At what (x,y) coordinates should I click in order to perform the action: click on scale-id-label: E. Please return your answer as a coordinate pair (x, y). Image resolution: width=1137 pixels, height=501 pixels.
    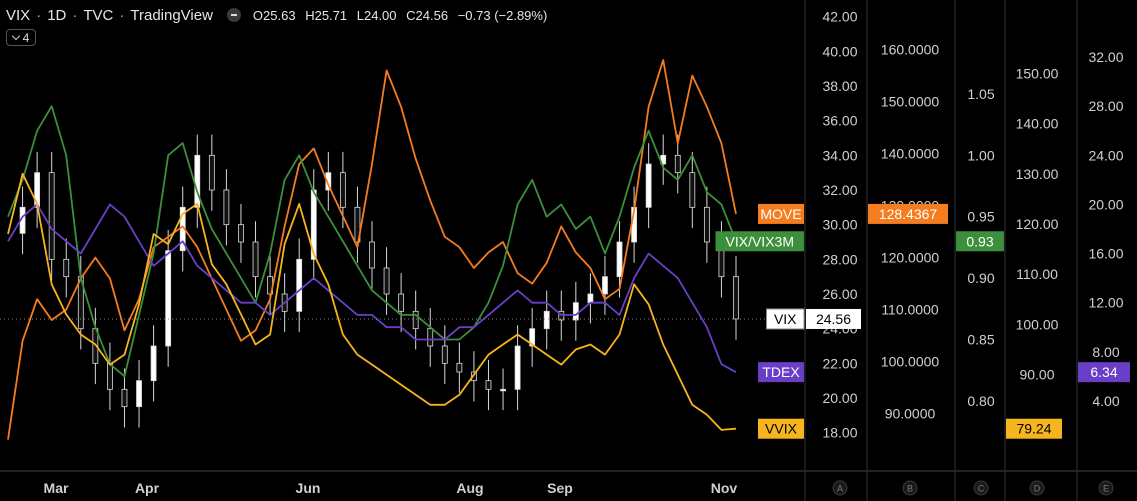
    Looking at the image, I should click on (1106, 489).